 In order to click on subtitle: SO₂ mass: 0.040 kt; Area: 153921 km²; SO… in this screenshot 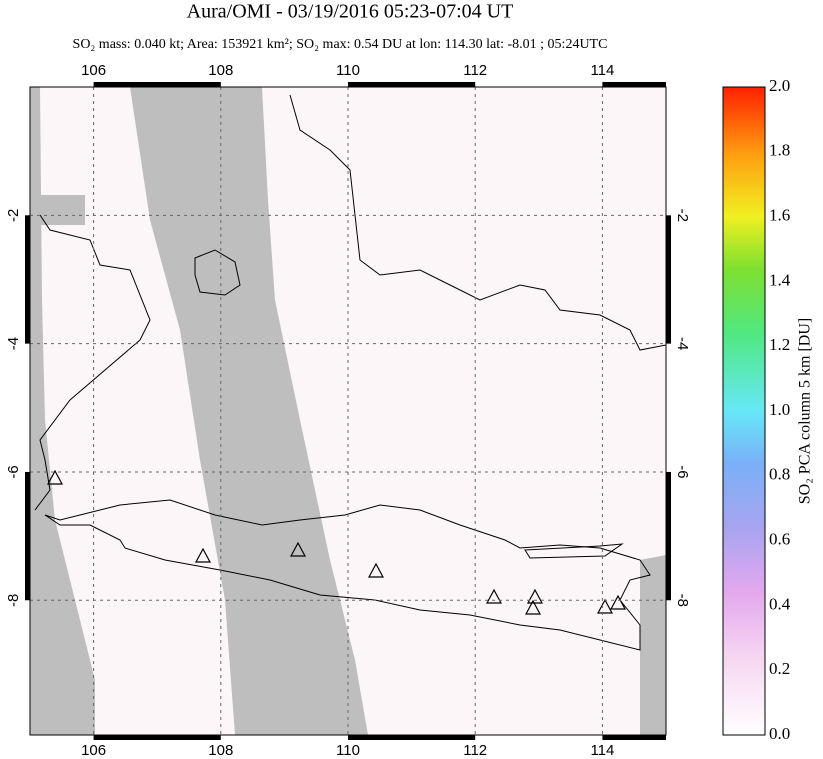, I will do `click(340, 44)`.